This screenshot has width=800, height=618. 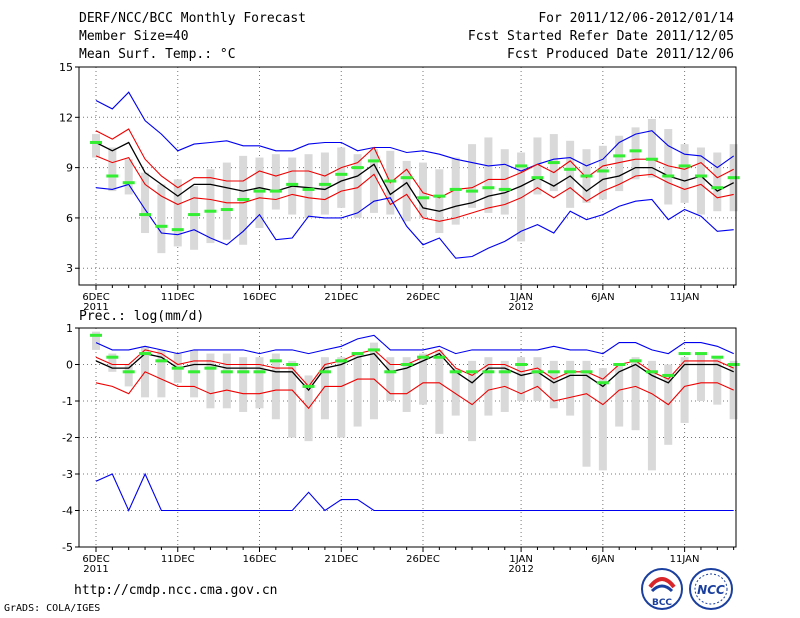 What do you see at coordinates (67, 438) in the screenshot?
I see `prec-ytick-label: -2` at bounding box center [67, 438].